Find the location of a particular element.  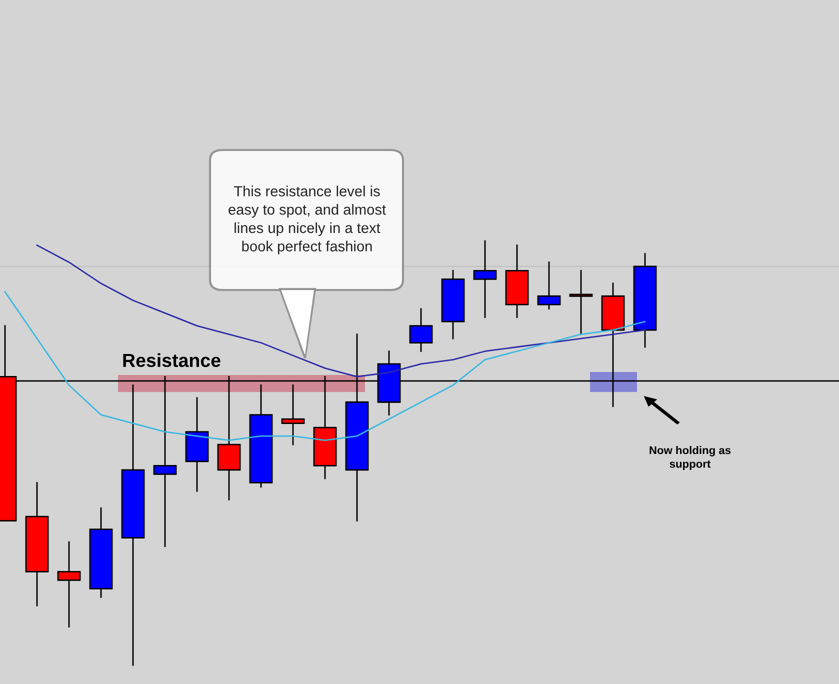

annotation: Resistance is located at coordinates (171, 360).